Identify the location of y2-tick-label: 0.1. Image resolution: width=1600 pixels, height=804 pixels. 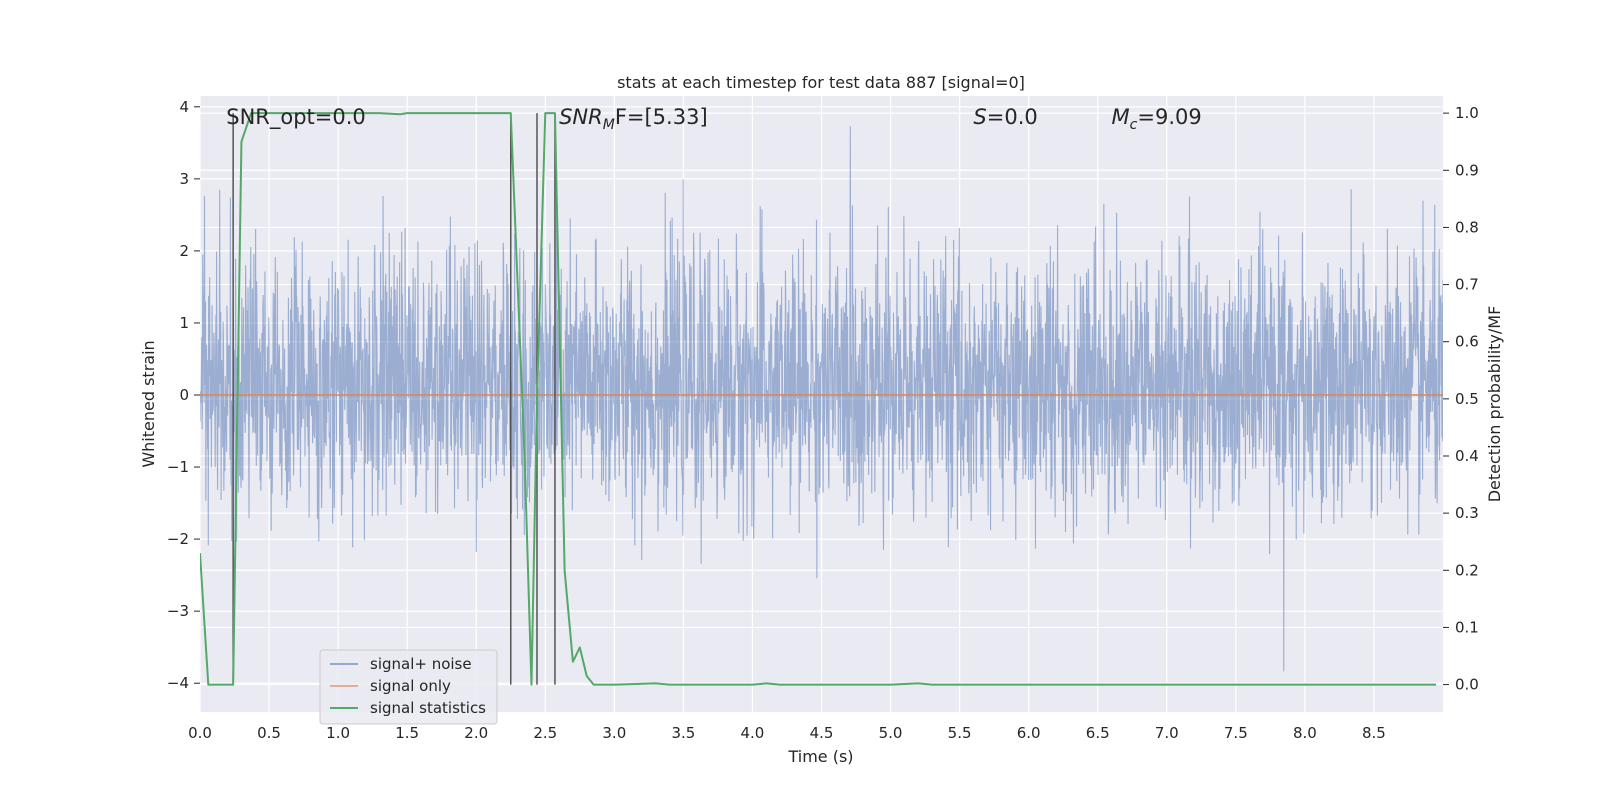
(1467, 627).